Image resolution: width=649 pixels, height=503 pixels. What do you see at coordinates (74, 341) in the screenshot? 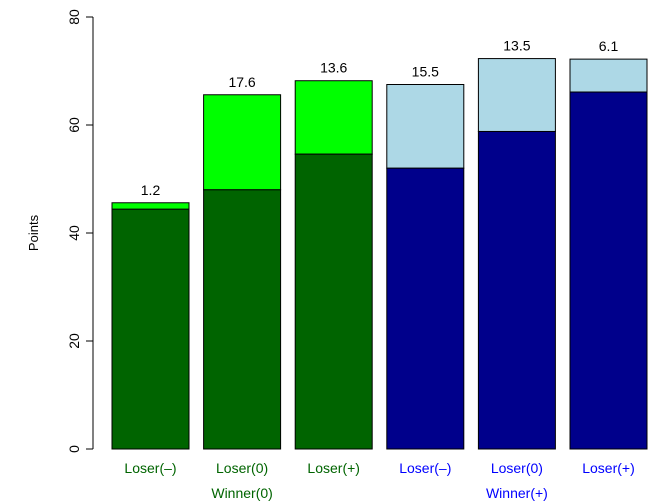
I see `y-tick-label: 20` at bounding box center [74, 341].